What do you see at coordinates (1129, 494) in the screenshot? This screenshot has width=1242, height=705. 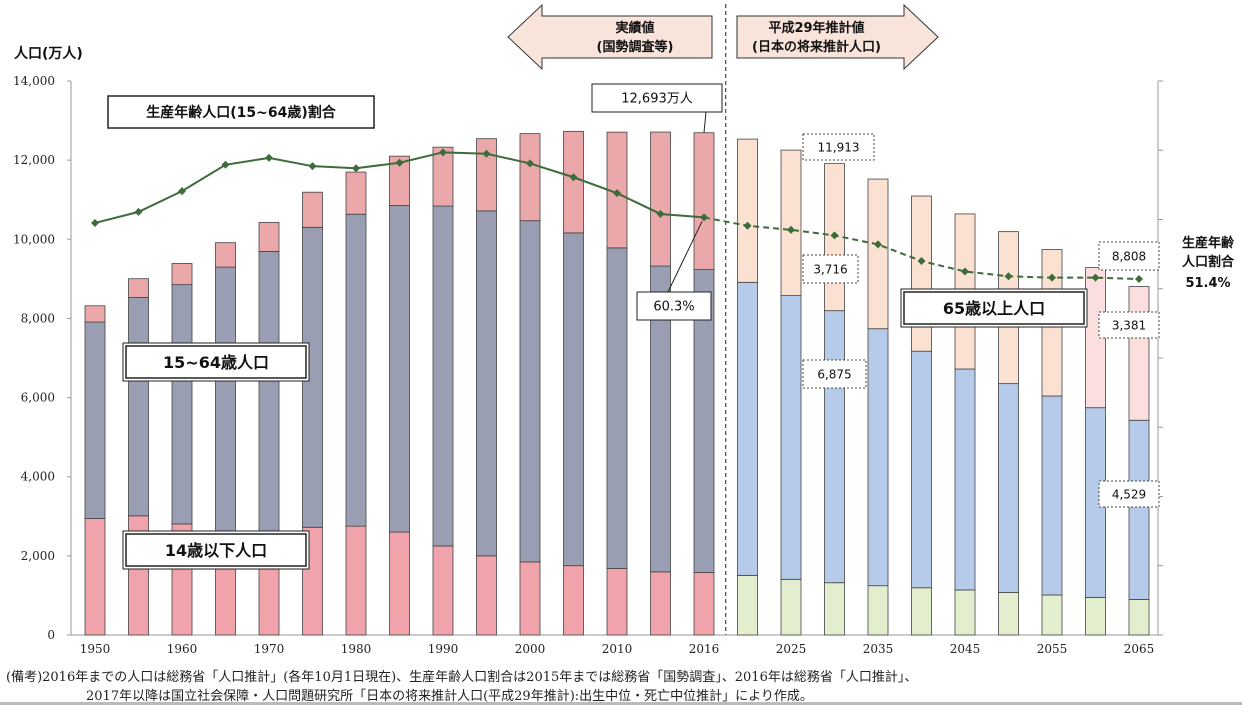 I see `working-2065-label: 4,529` at bounding box center [1129, 494].